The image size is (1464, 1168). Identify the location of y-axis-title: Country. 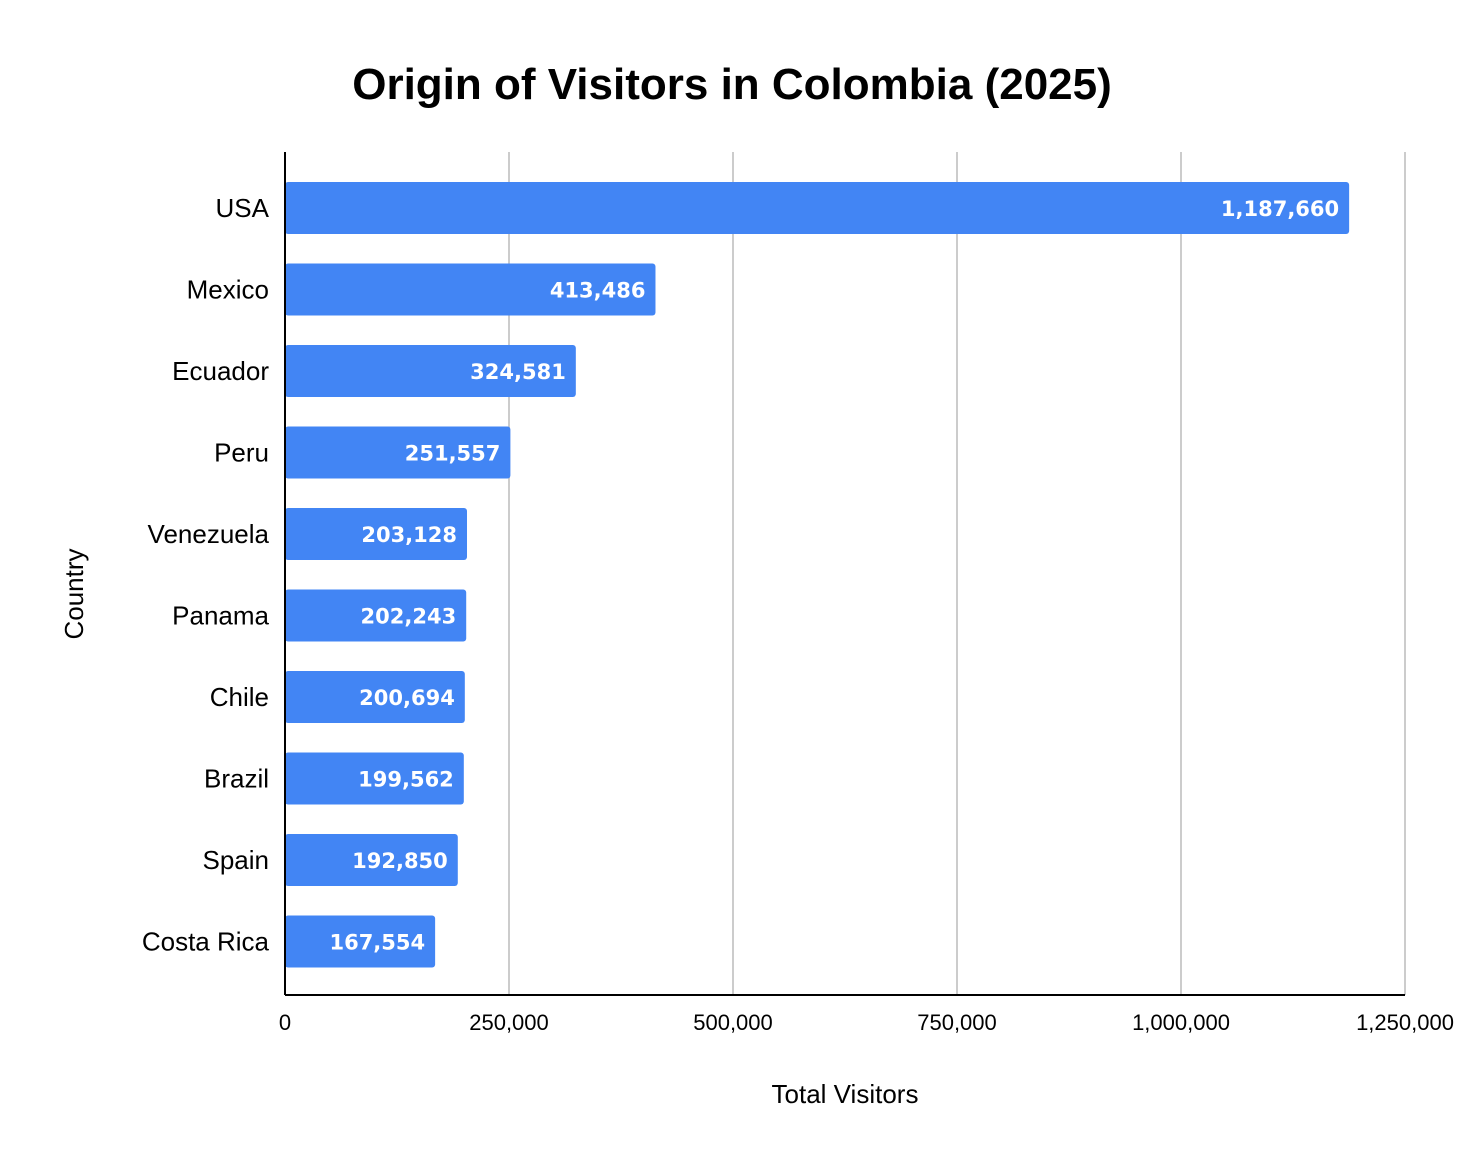
(74, 593).